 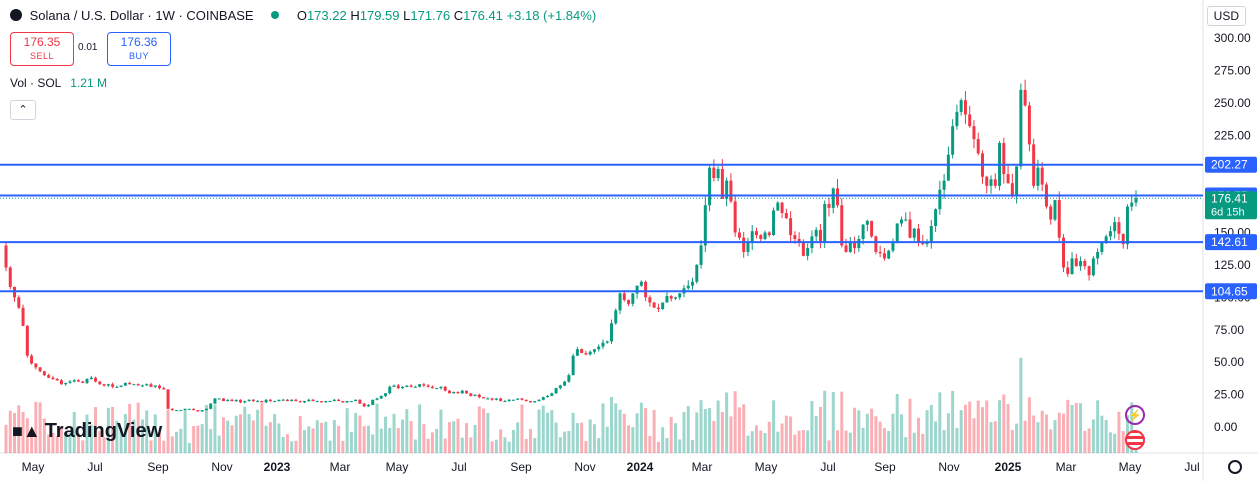 What do you see at coordinates (407, 15) in the screenshot?
I see `low-label: L` at bounding box center [407, 15].